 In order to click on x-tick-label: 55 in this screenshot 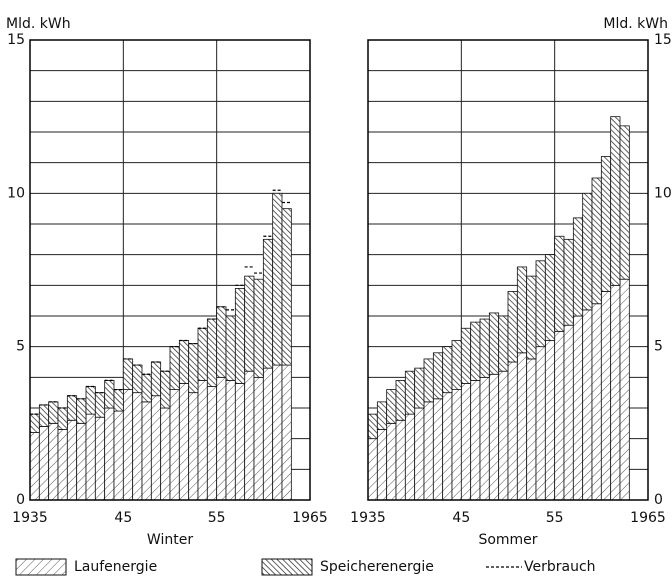, I will do `click(555, 518)`.